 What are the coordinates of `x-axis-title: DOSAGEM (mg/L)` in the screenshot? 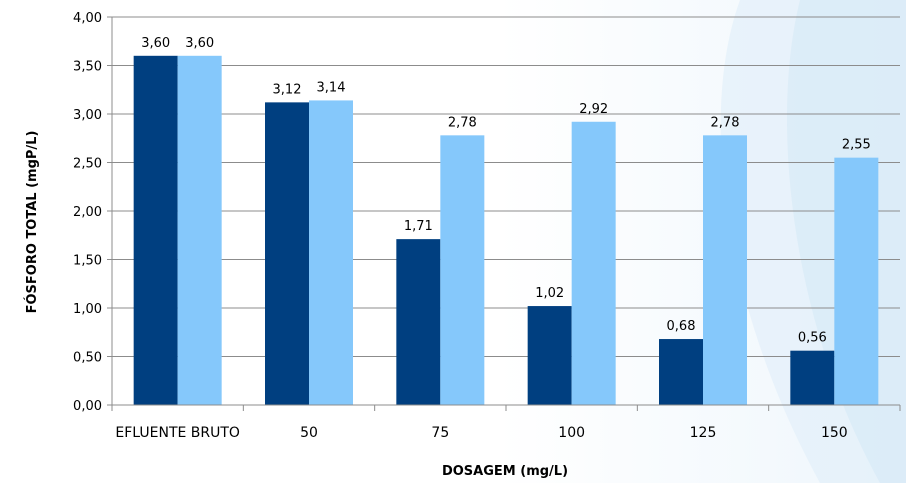 It's located at (505, 471).